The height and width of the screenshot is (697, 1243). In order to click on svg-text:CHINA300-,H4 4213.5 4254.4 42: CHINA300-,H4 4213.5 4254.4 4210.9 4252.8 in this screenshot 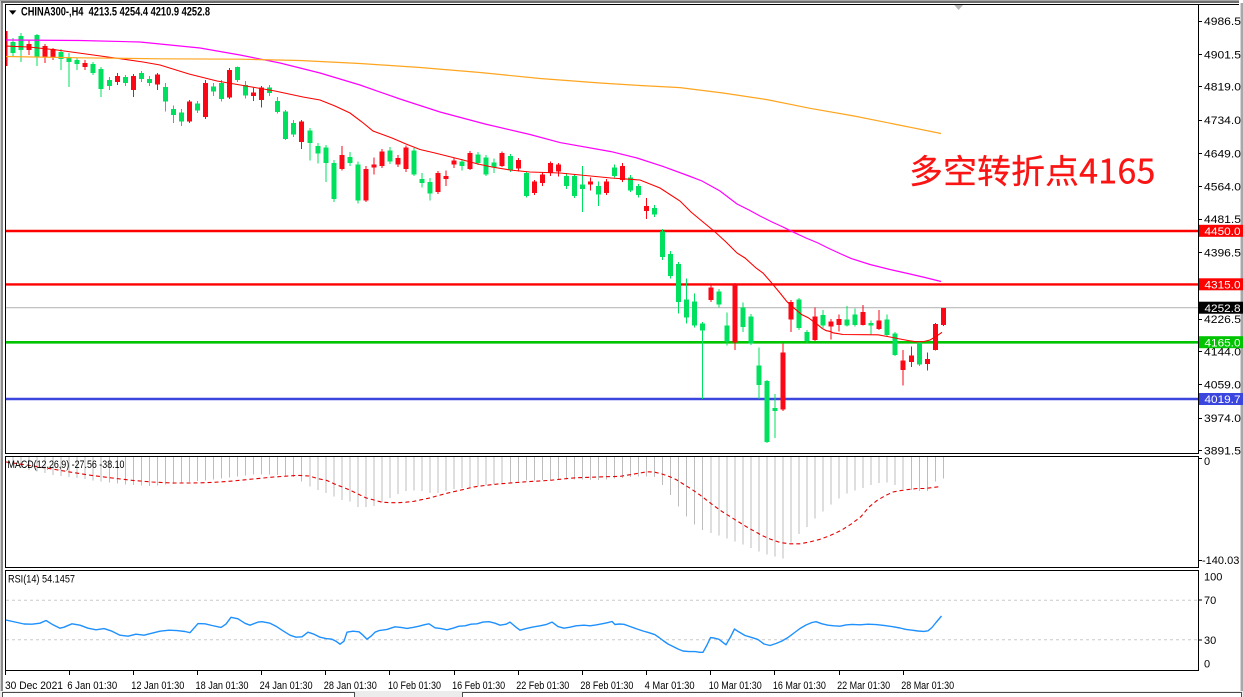, I will do `click(115, 13)`.